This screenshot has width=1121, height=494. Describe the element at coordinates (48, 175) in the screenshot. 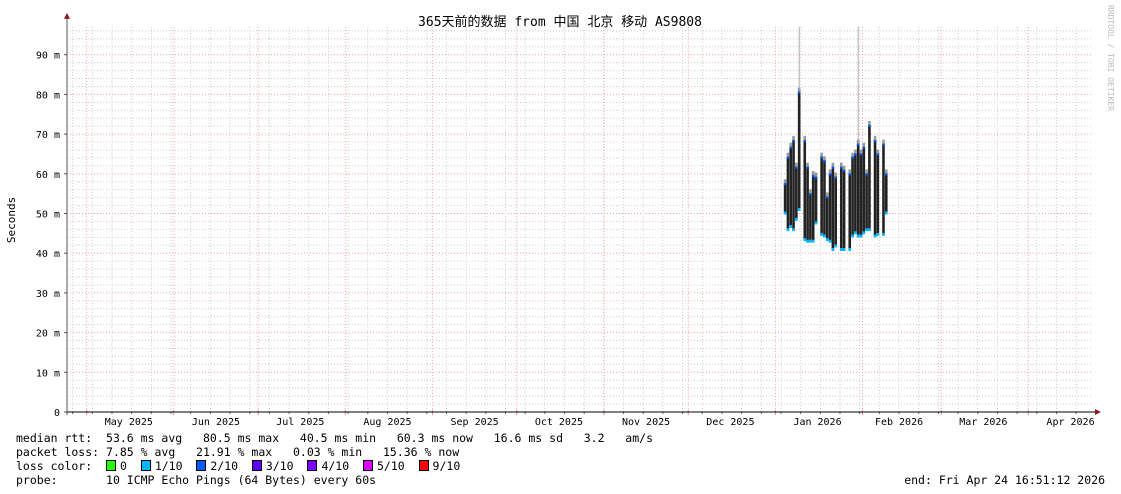

I see `y-tick-label: 60 m` at that location.